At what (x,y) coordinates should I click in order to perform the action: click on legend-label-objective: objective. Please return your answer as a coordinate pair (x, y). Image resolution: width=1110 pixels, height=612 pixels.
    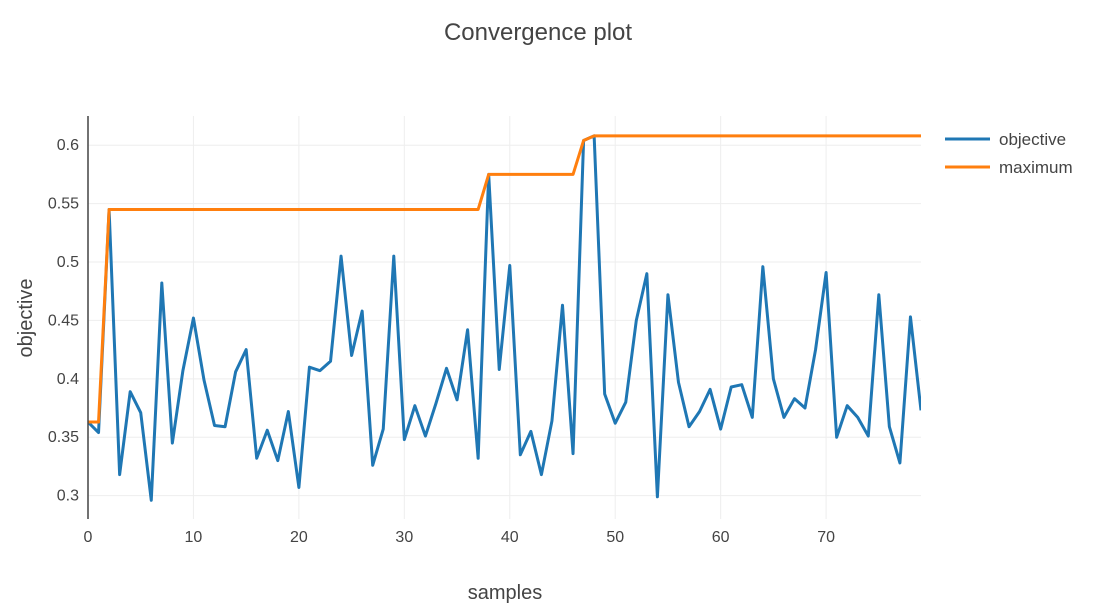
    Looking at the image, I should click on (1032, 139).